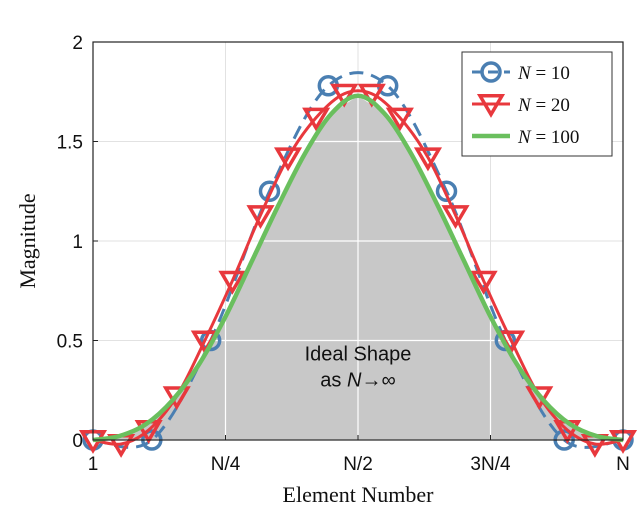  What do you see at coordinates (357, 381) in the screenshot?
I see `annotation-line-2: as N→∞` at bounding box center [357, 381].